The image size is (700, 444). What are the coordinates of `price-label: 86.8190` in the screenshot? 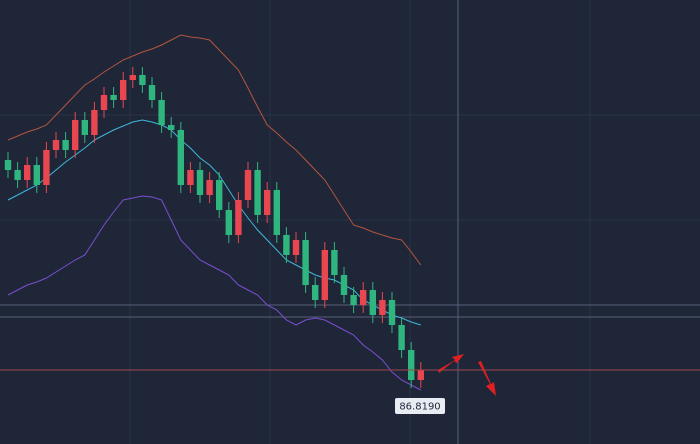 It's located at (419, 407).